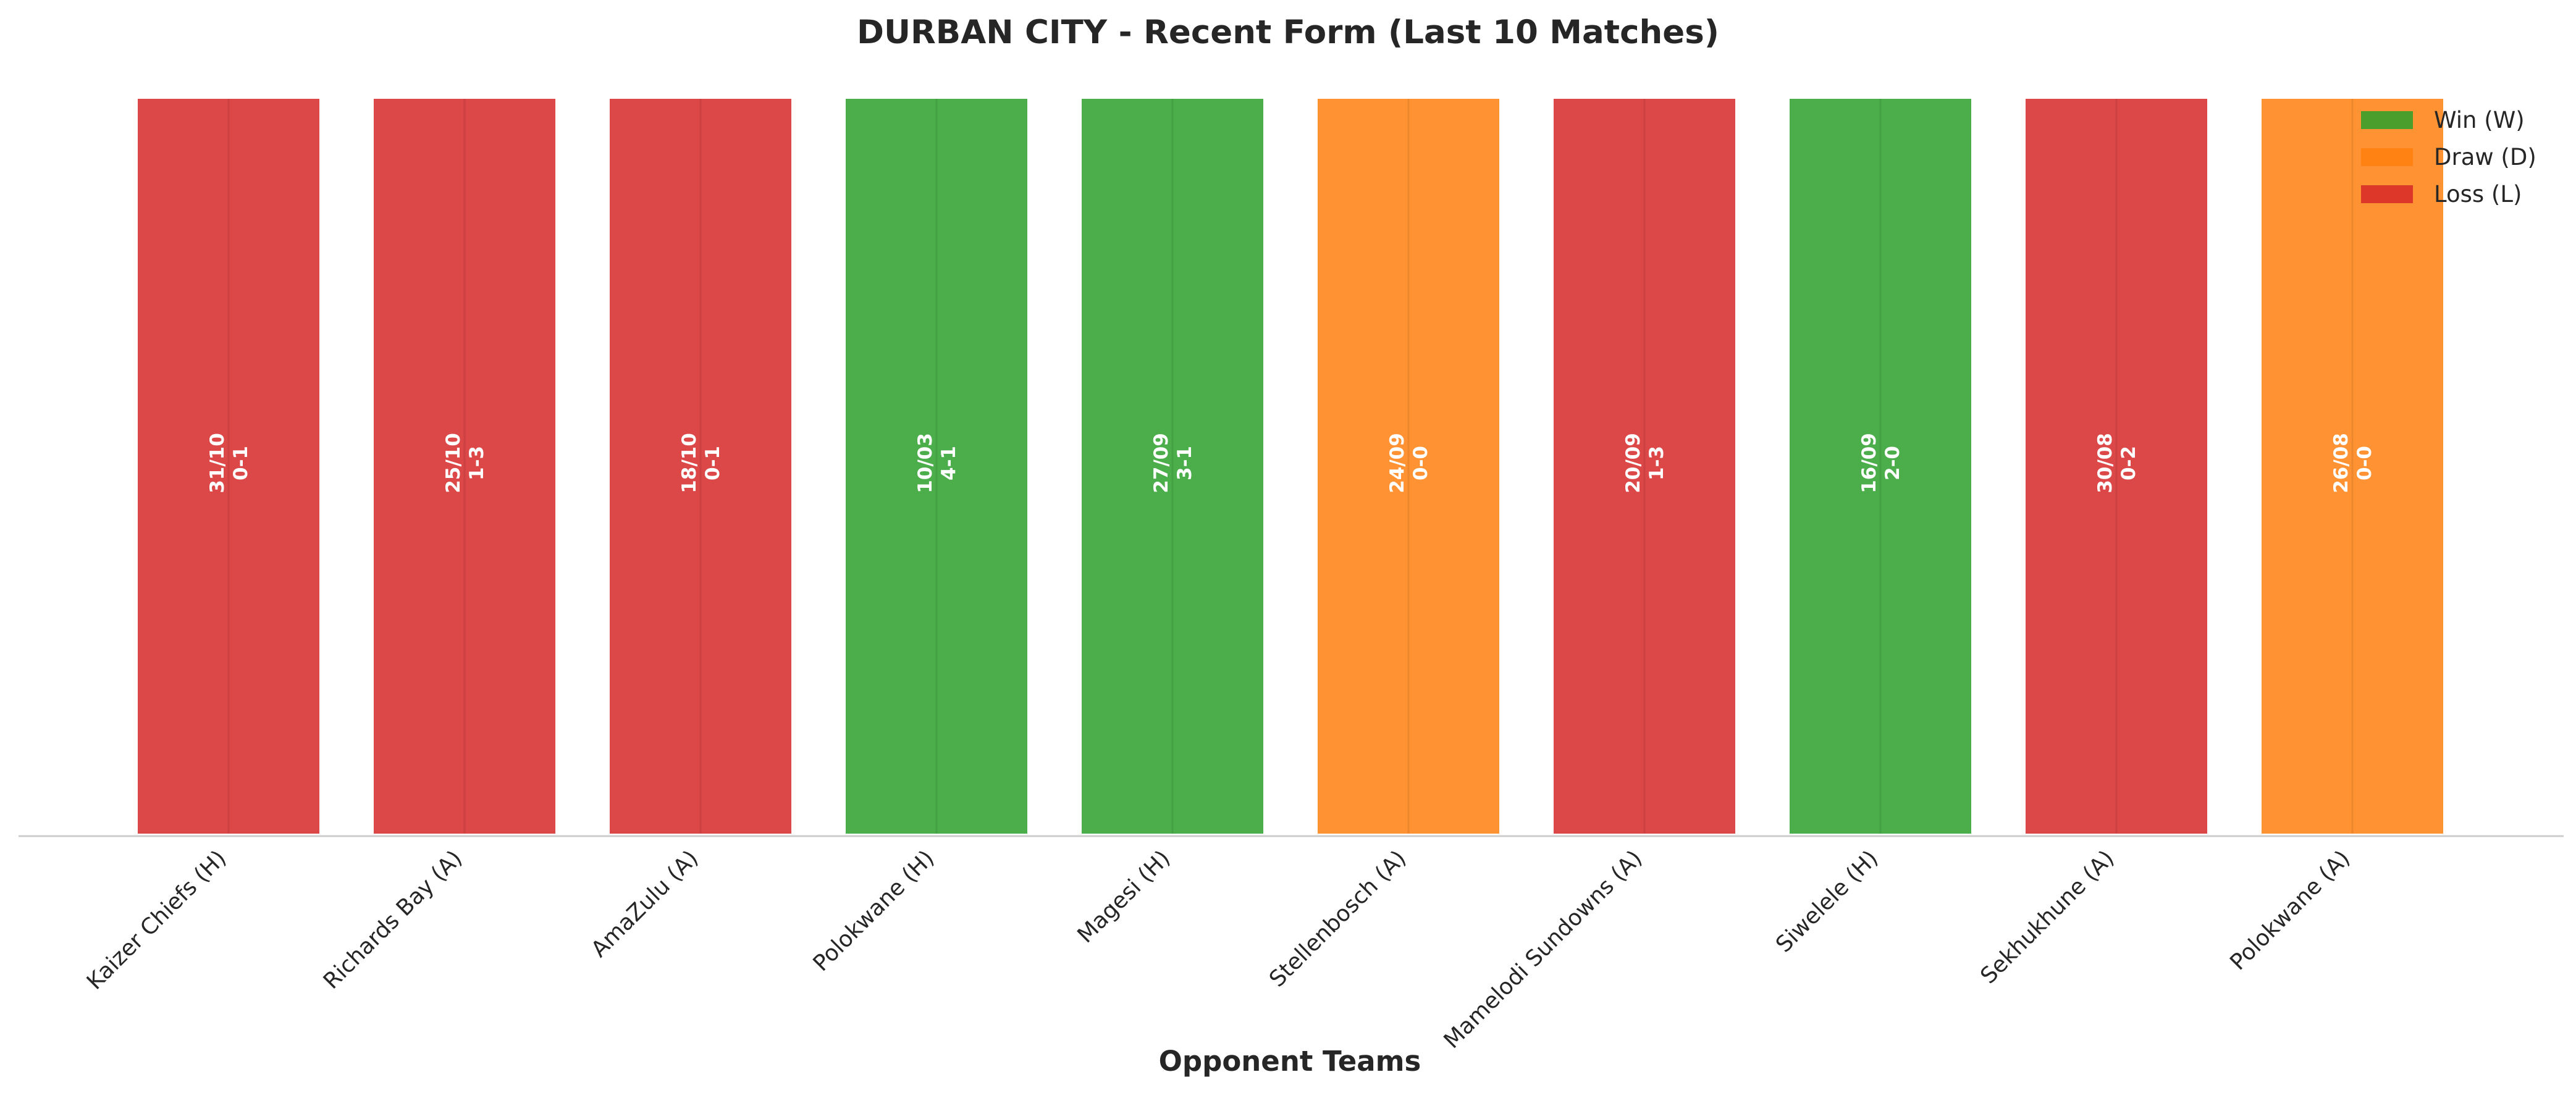 This screenshot has height=1093, width=2576. Describe the element at coordinates (2105, 463) in the screenshot. I see `match-date: 30/08` at that location.